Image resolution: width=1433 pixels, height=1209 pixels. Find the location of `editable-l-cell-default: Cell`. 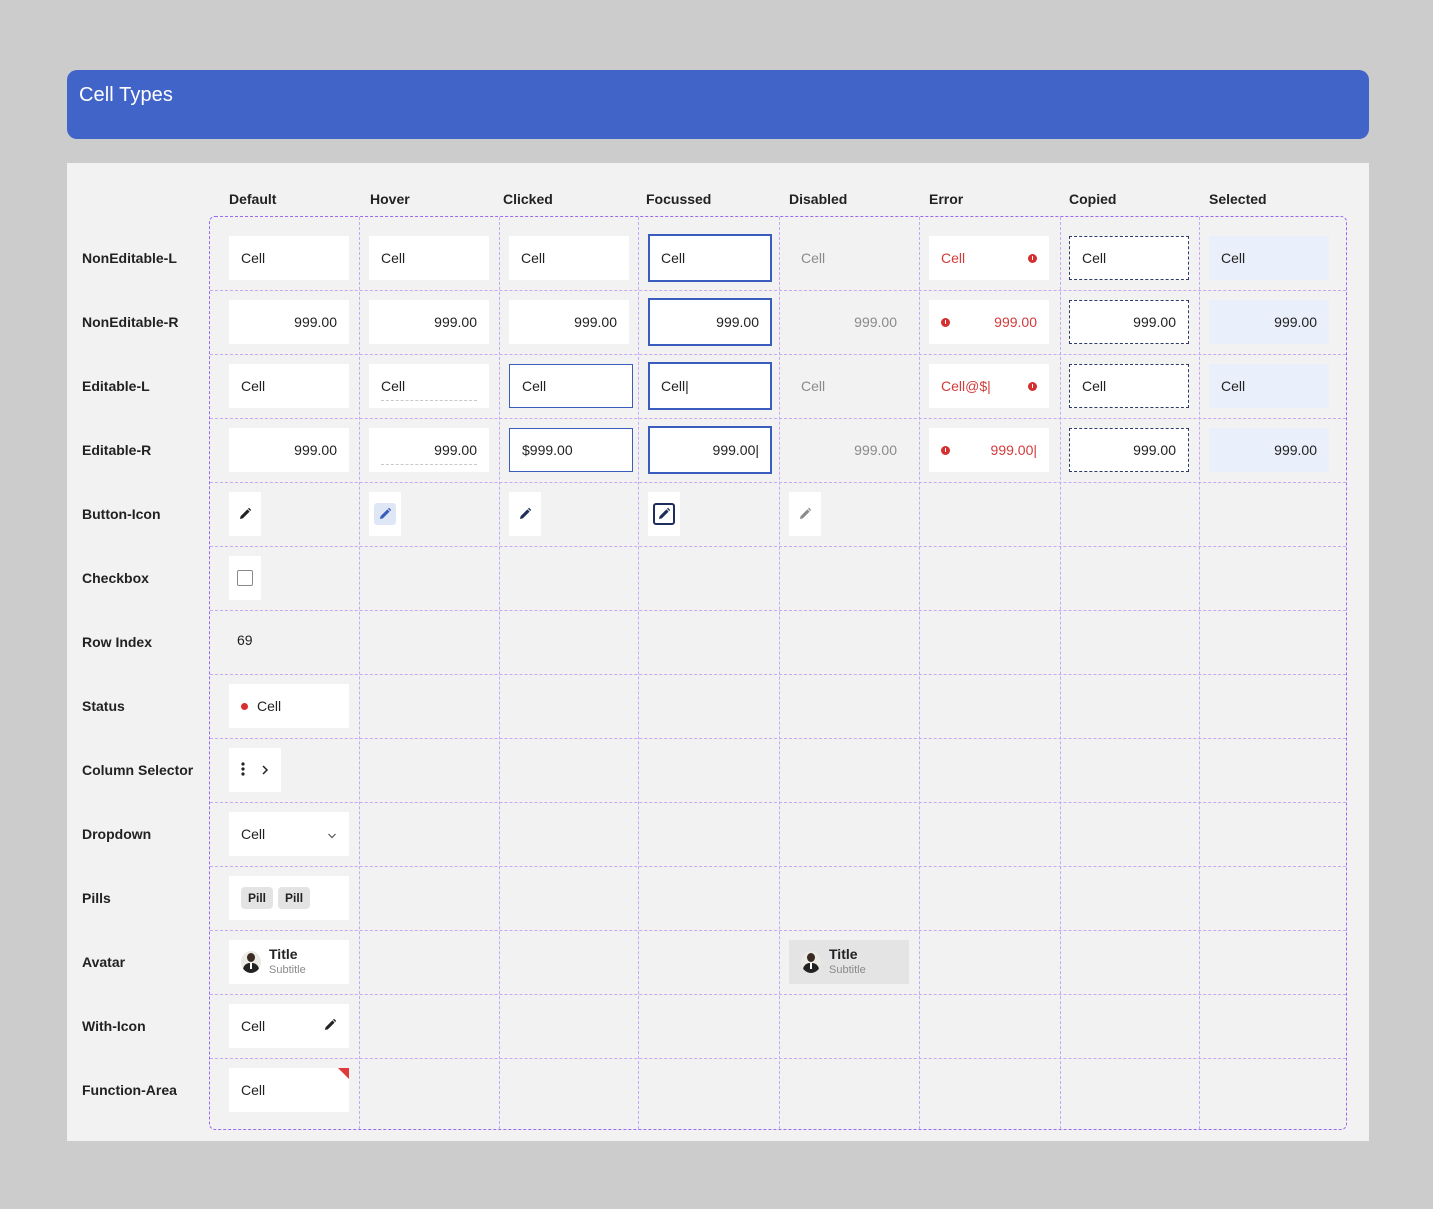

editable-l-cell-default: Cell is located at coordinates (289, 386).